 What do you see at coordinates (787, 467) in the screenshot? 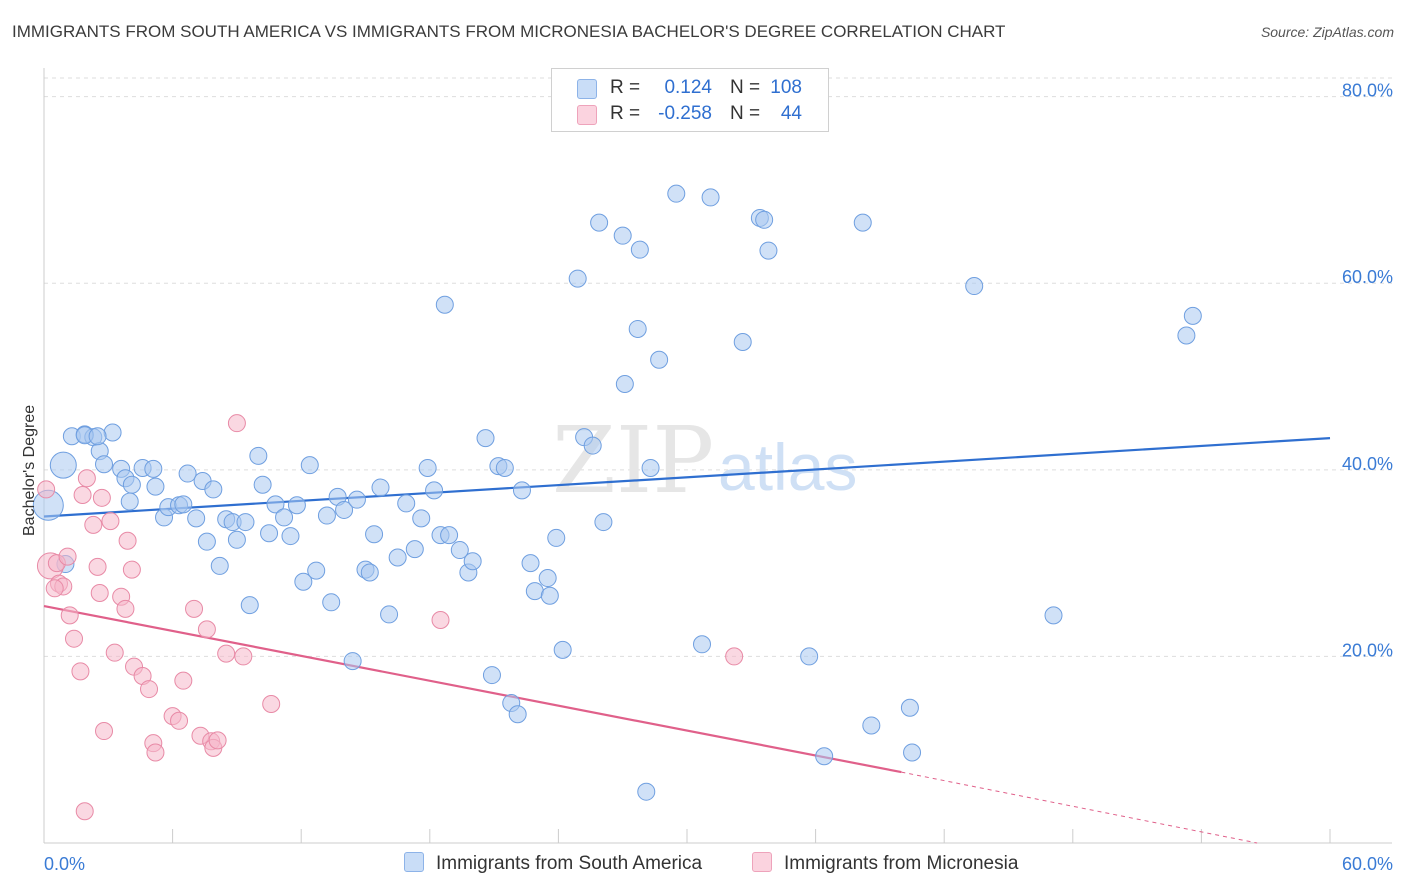
I see `watermark-atlas: atlas` at bounding box center [787, 467].